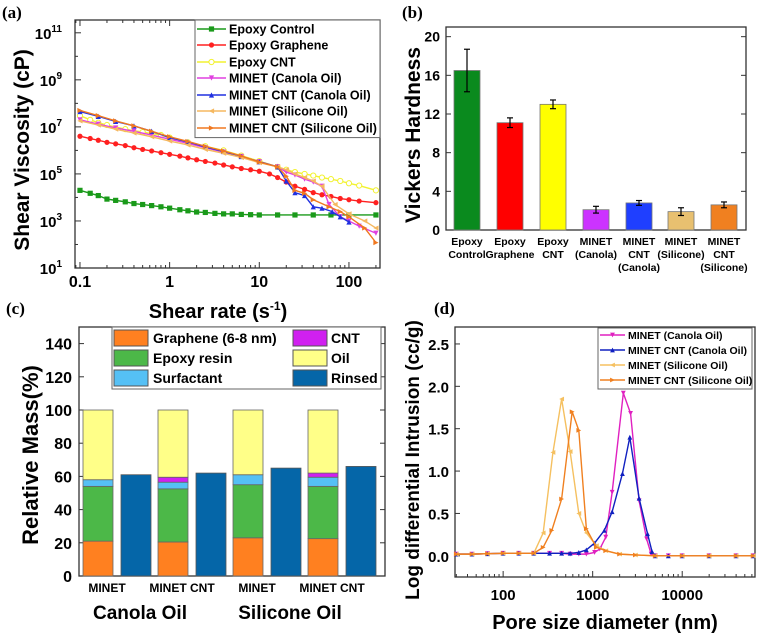  I want to click on y-tick-label: 105, so click(51, 174).